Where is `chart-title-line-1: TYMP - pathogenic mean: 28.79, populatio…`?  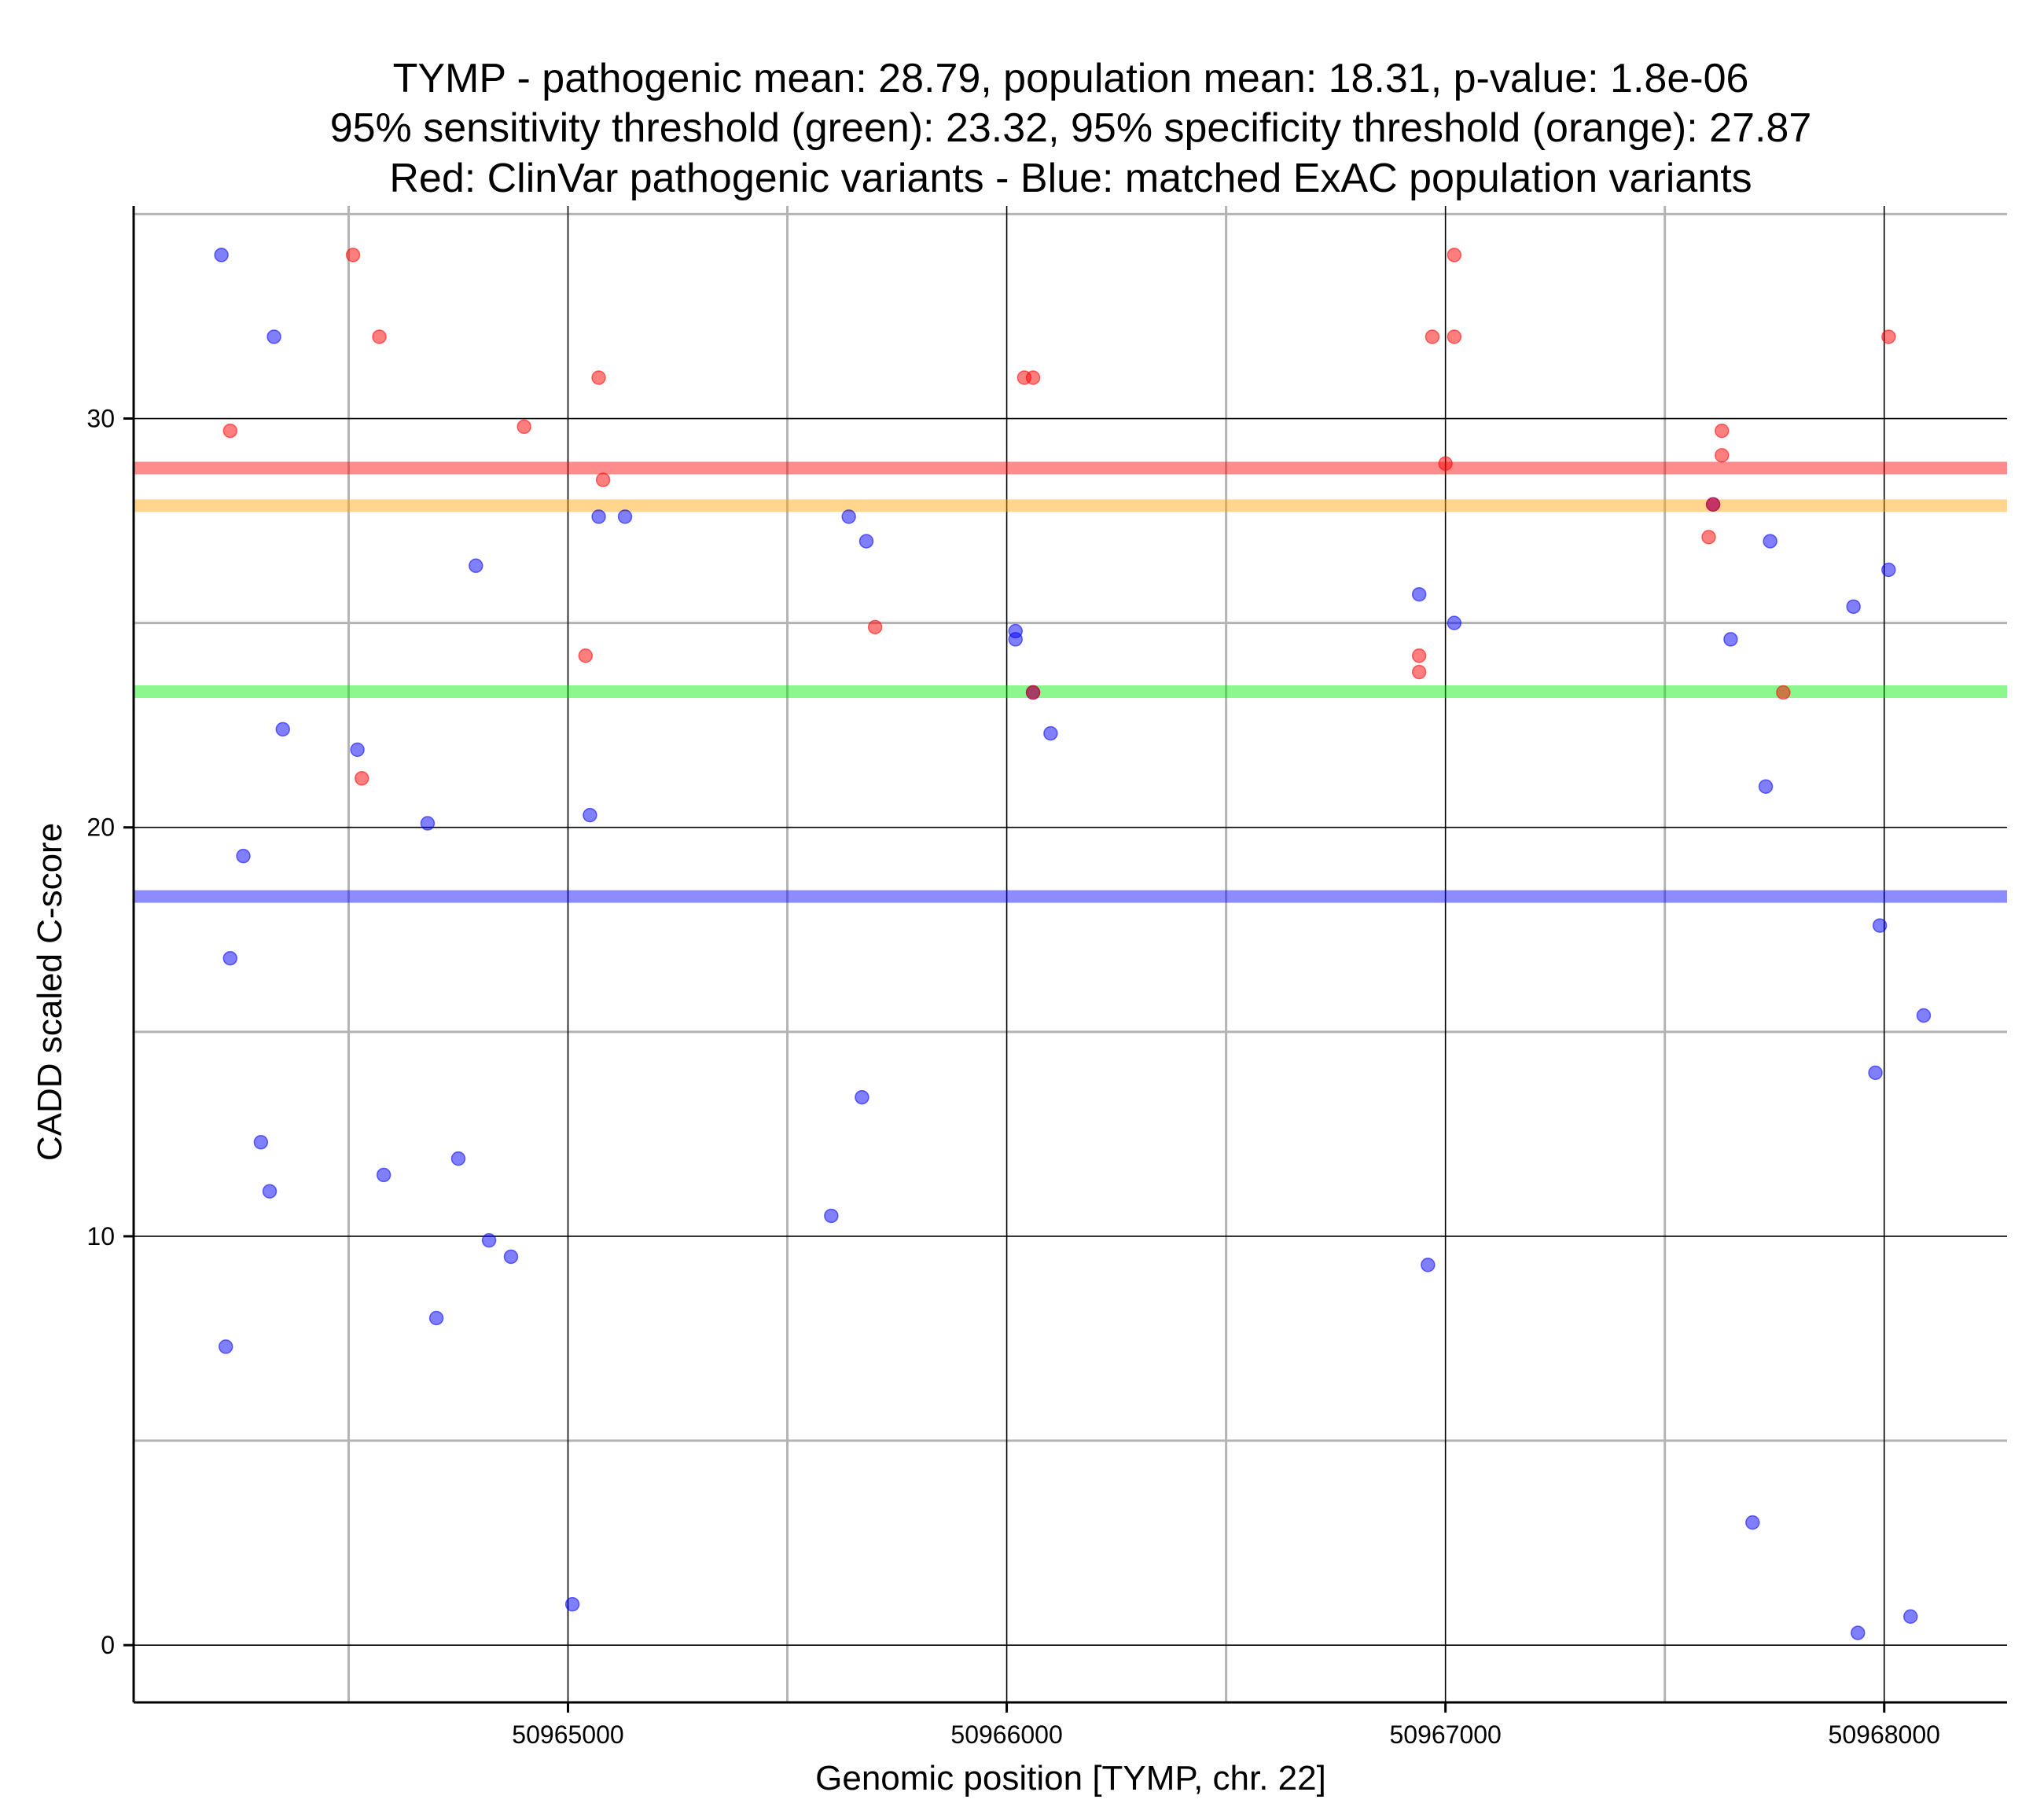
chart-title-line-1: TYMP - pathogenic mean: 28.79, populatio… is located at coordinates (1071, 78).